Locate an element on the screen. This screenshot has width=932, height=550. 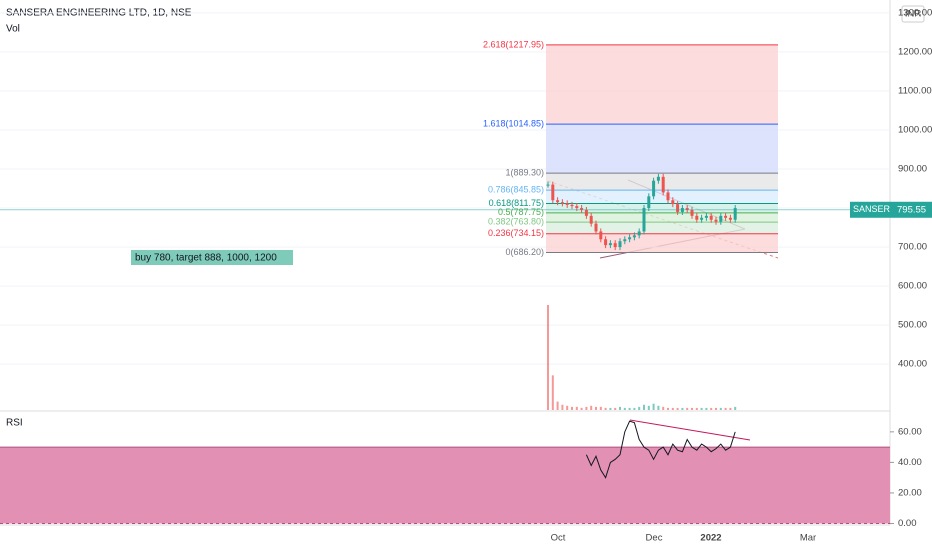
y-tick-label: 900.00 is located at coordinates (912, 169).